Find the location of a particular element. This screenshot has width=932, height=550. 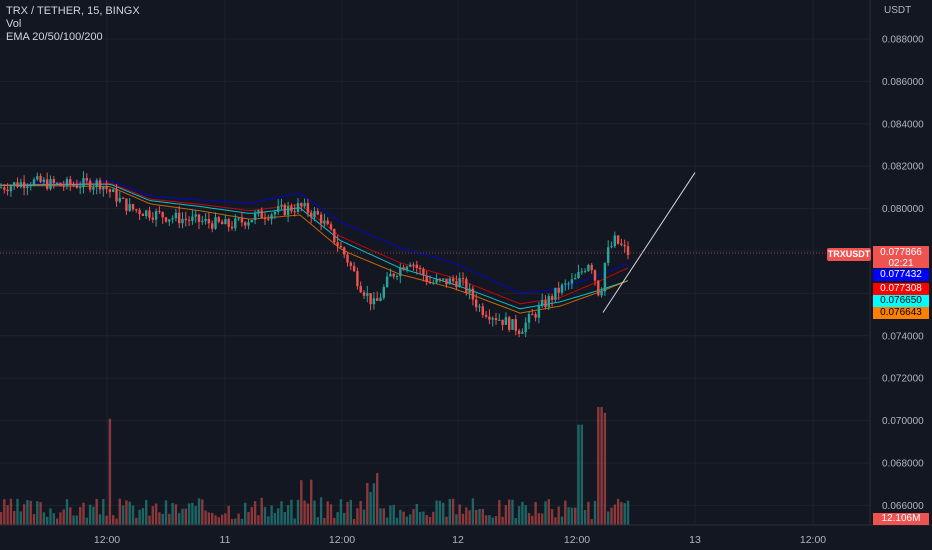

price-tick-label: 0.068000 is located at coordinates (903, 464).